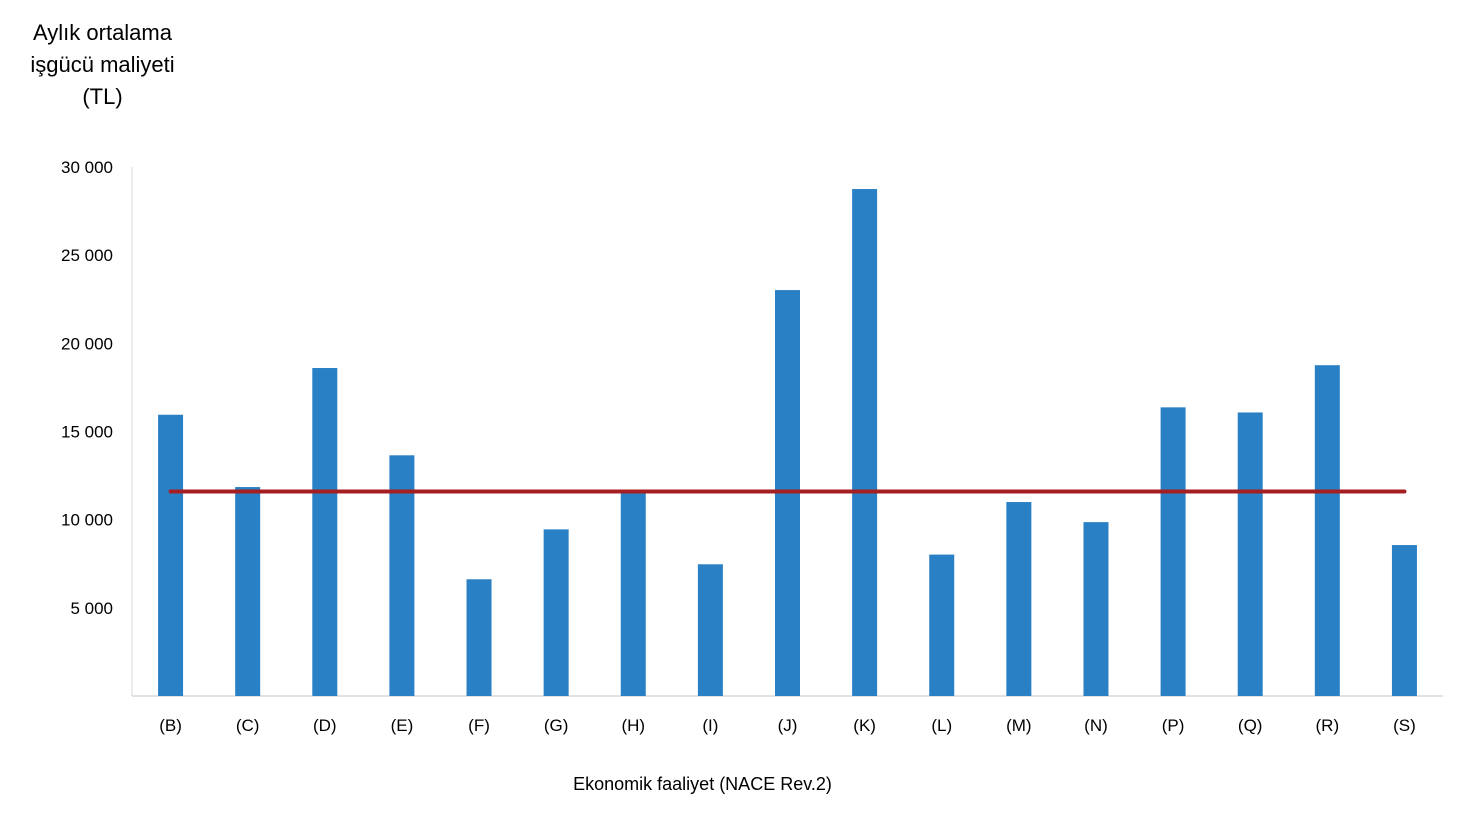 This screenshot has width=1470, height=813. What do you see at coordinates (325, 532) in the screenshot?
I see `bar-d` at bounding box center [325, 532].